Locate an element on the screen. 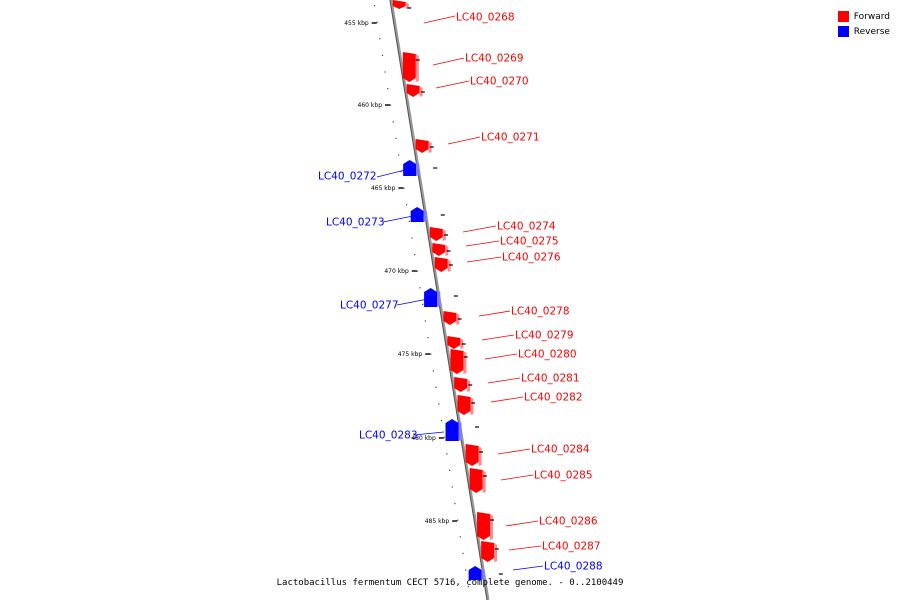 The height and width of the screenshot is (600, 900). gene-label: LC40_0275 is located at coordinates (529, 242).